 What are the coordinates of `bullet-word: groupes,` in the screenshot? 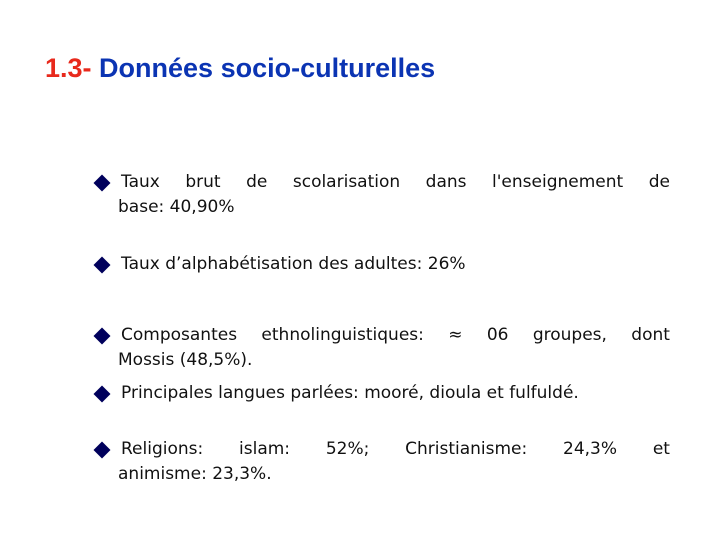 It's located at (569, 335).